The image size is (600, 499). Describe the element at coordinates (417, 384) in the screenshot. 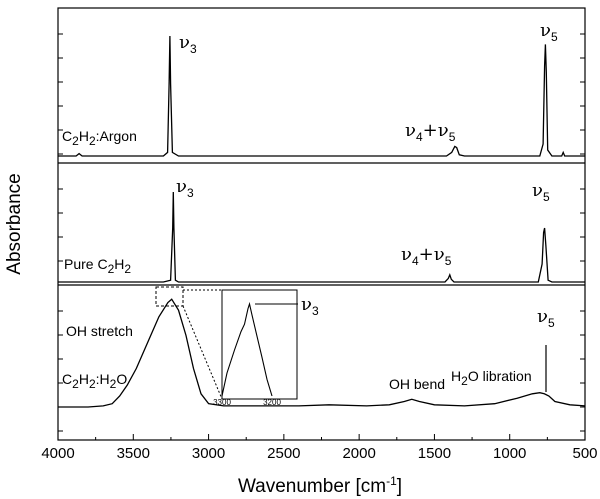

I see `oh-bend-label: OH bend` at that location.